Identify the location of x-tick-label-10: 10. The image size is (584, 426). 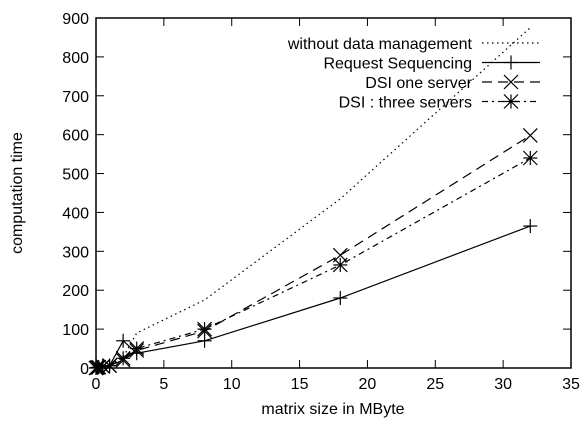
(232, 384).